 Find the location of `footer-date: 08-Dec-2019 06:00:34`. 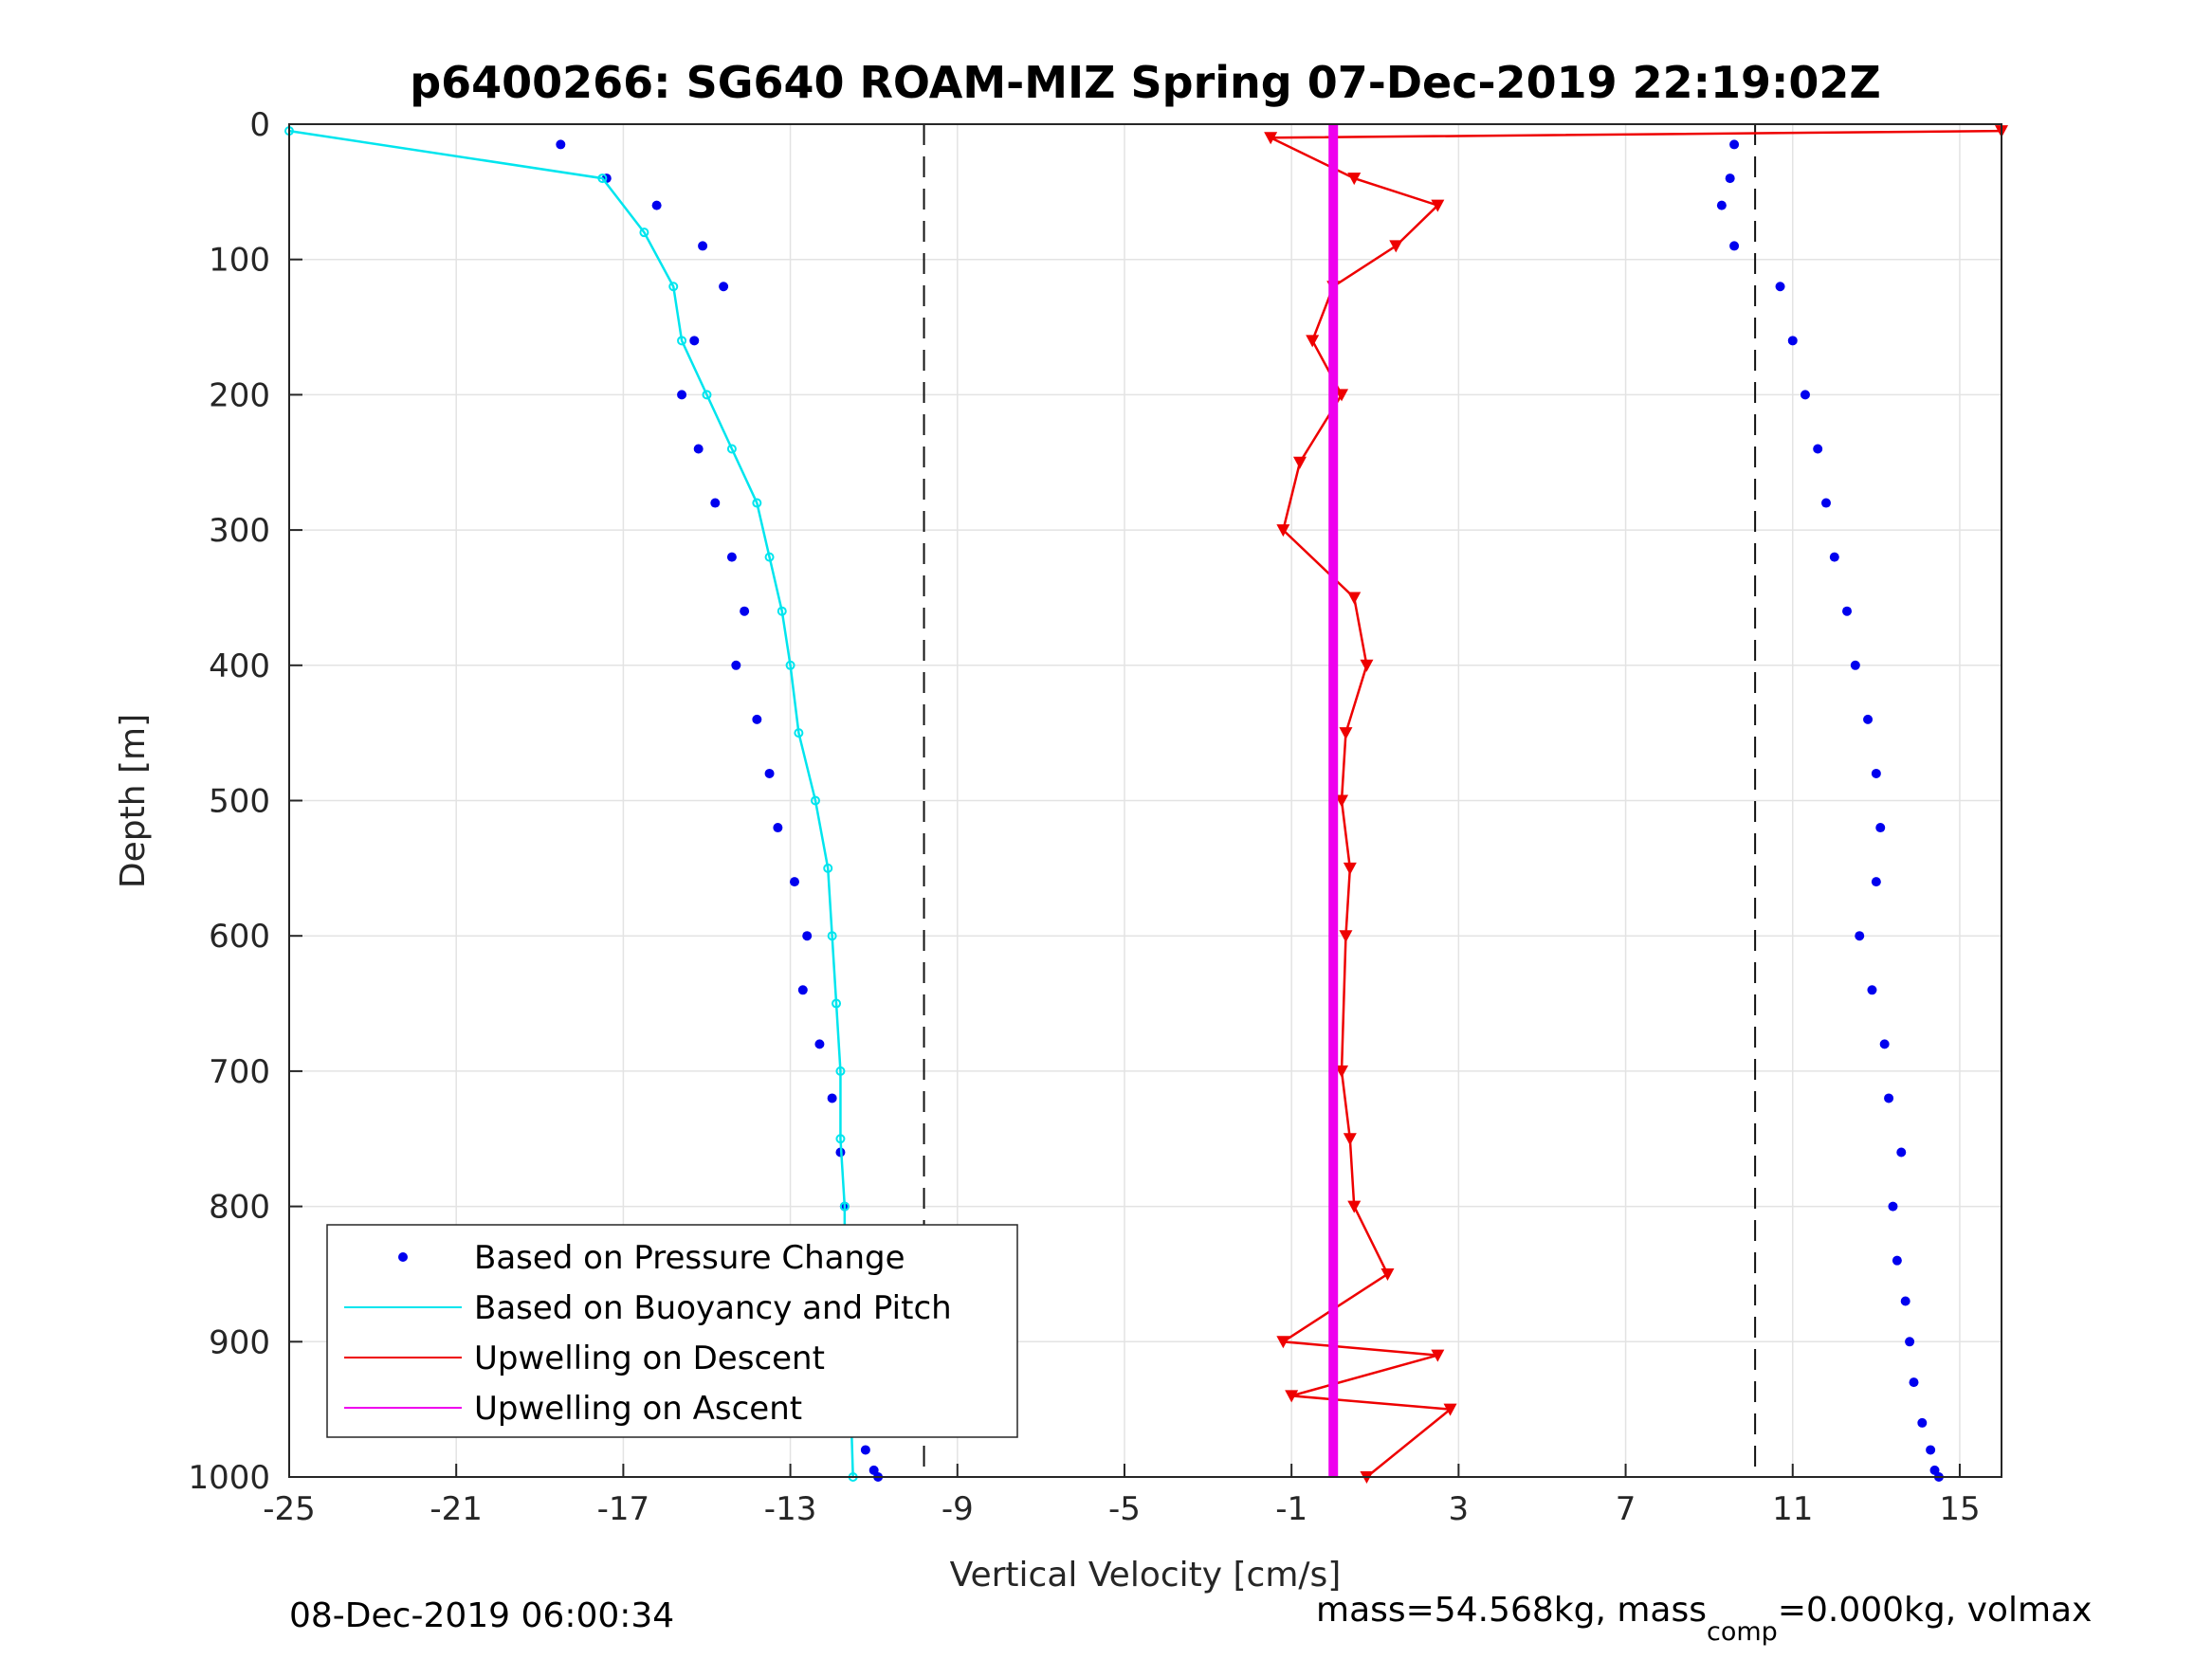

footer-date: 08-Dec-2019 06:00:34 is located at coordinates (481, 1615).